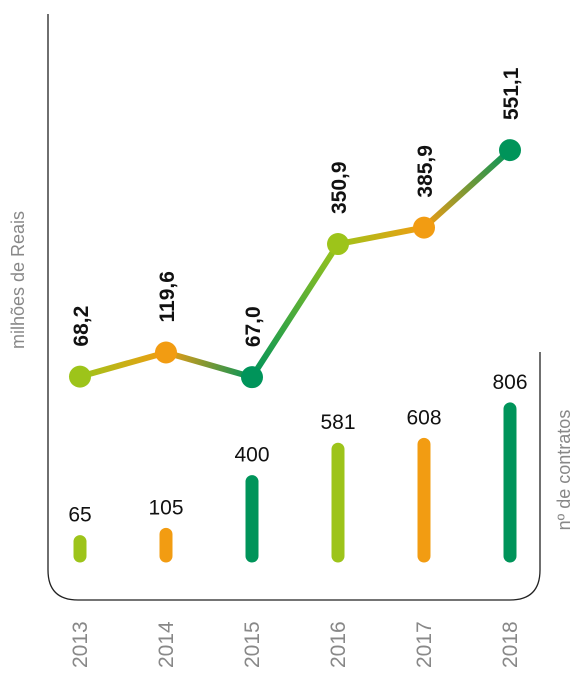  What do you see at coordinates (424, 644) in the screenshot?
I see `x-tick-label: 2017` at bounding box center [424, 644].